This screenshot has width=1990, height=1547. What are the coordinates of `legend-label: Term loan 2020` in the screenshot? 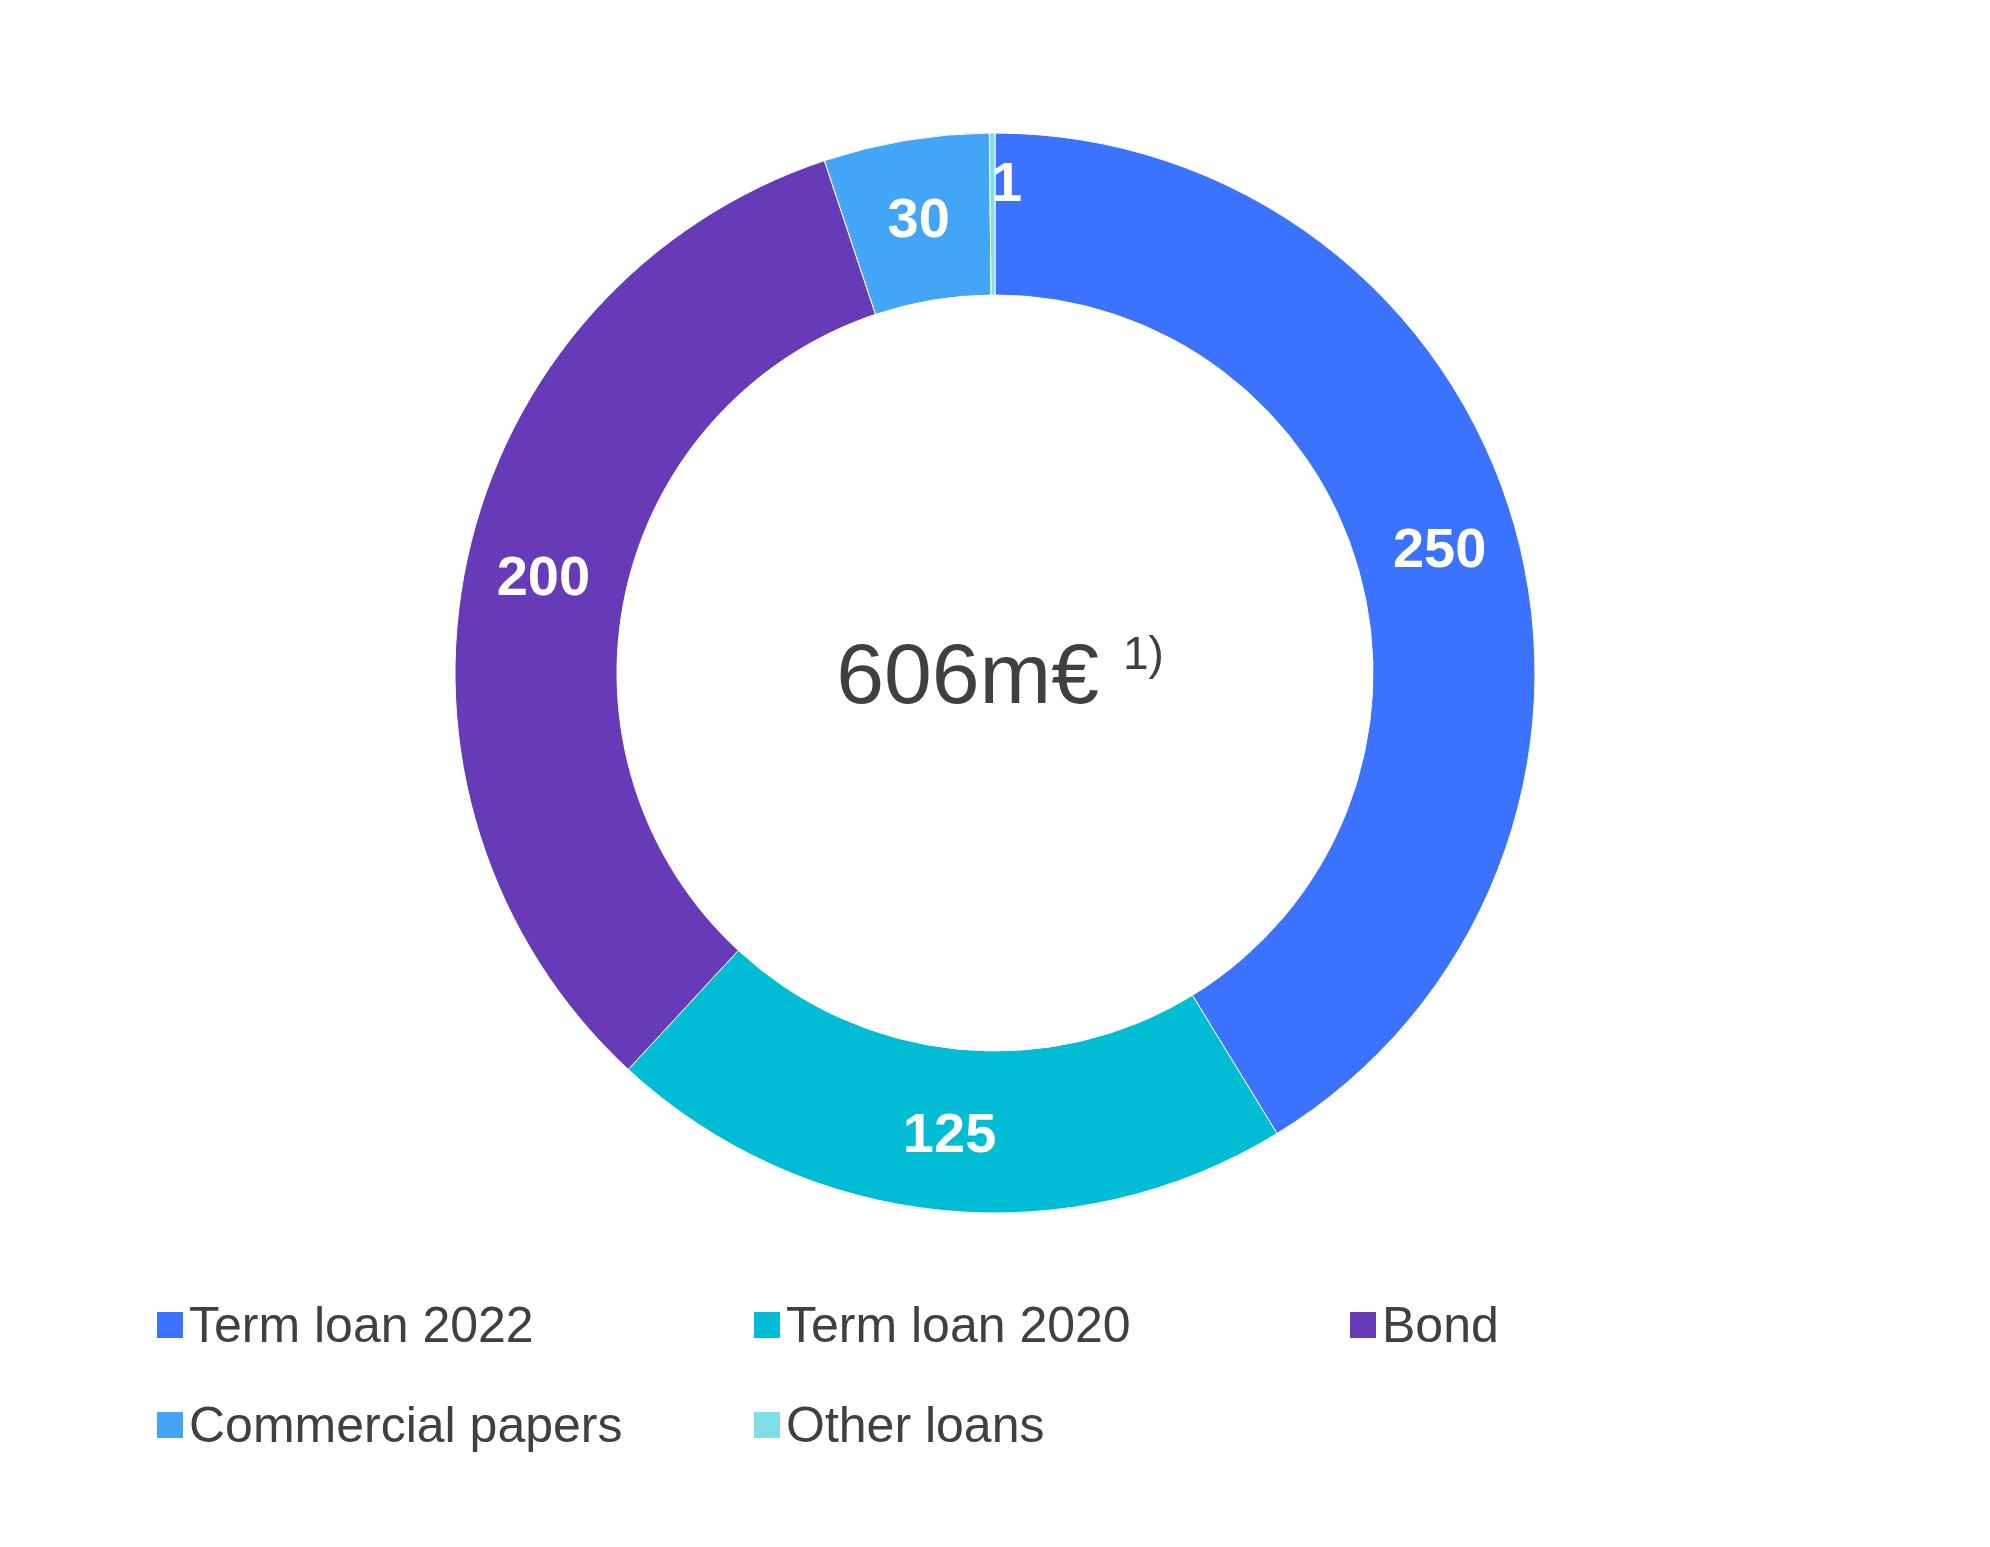 It's located at (958, 1325).